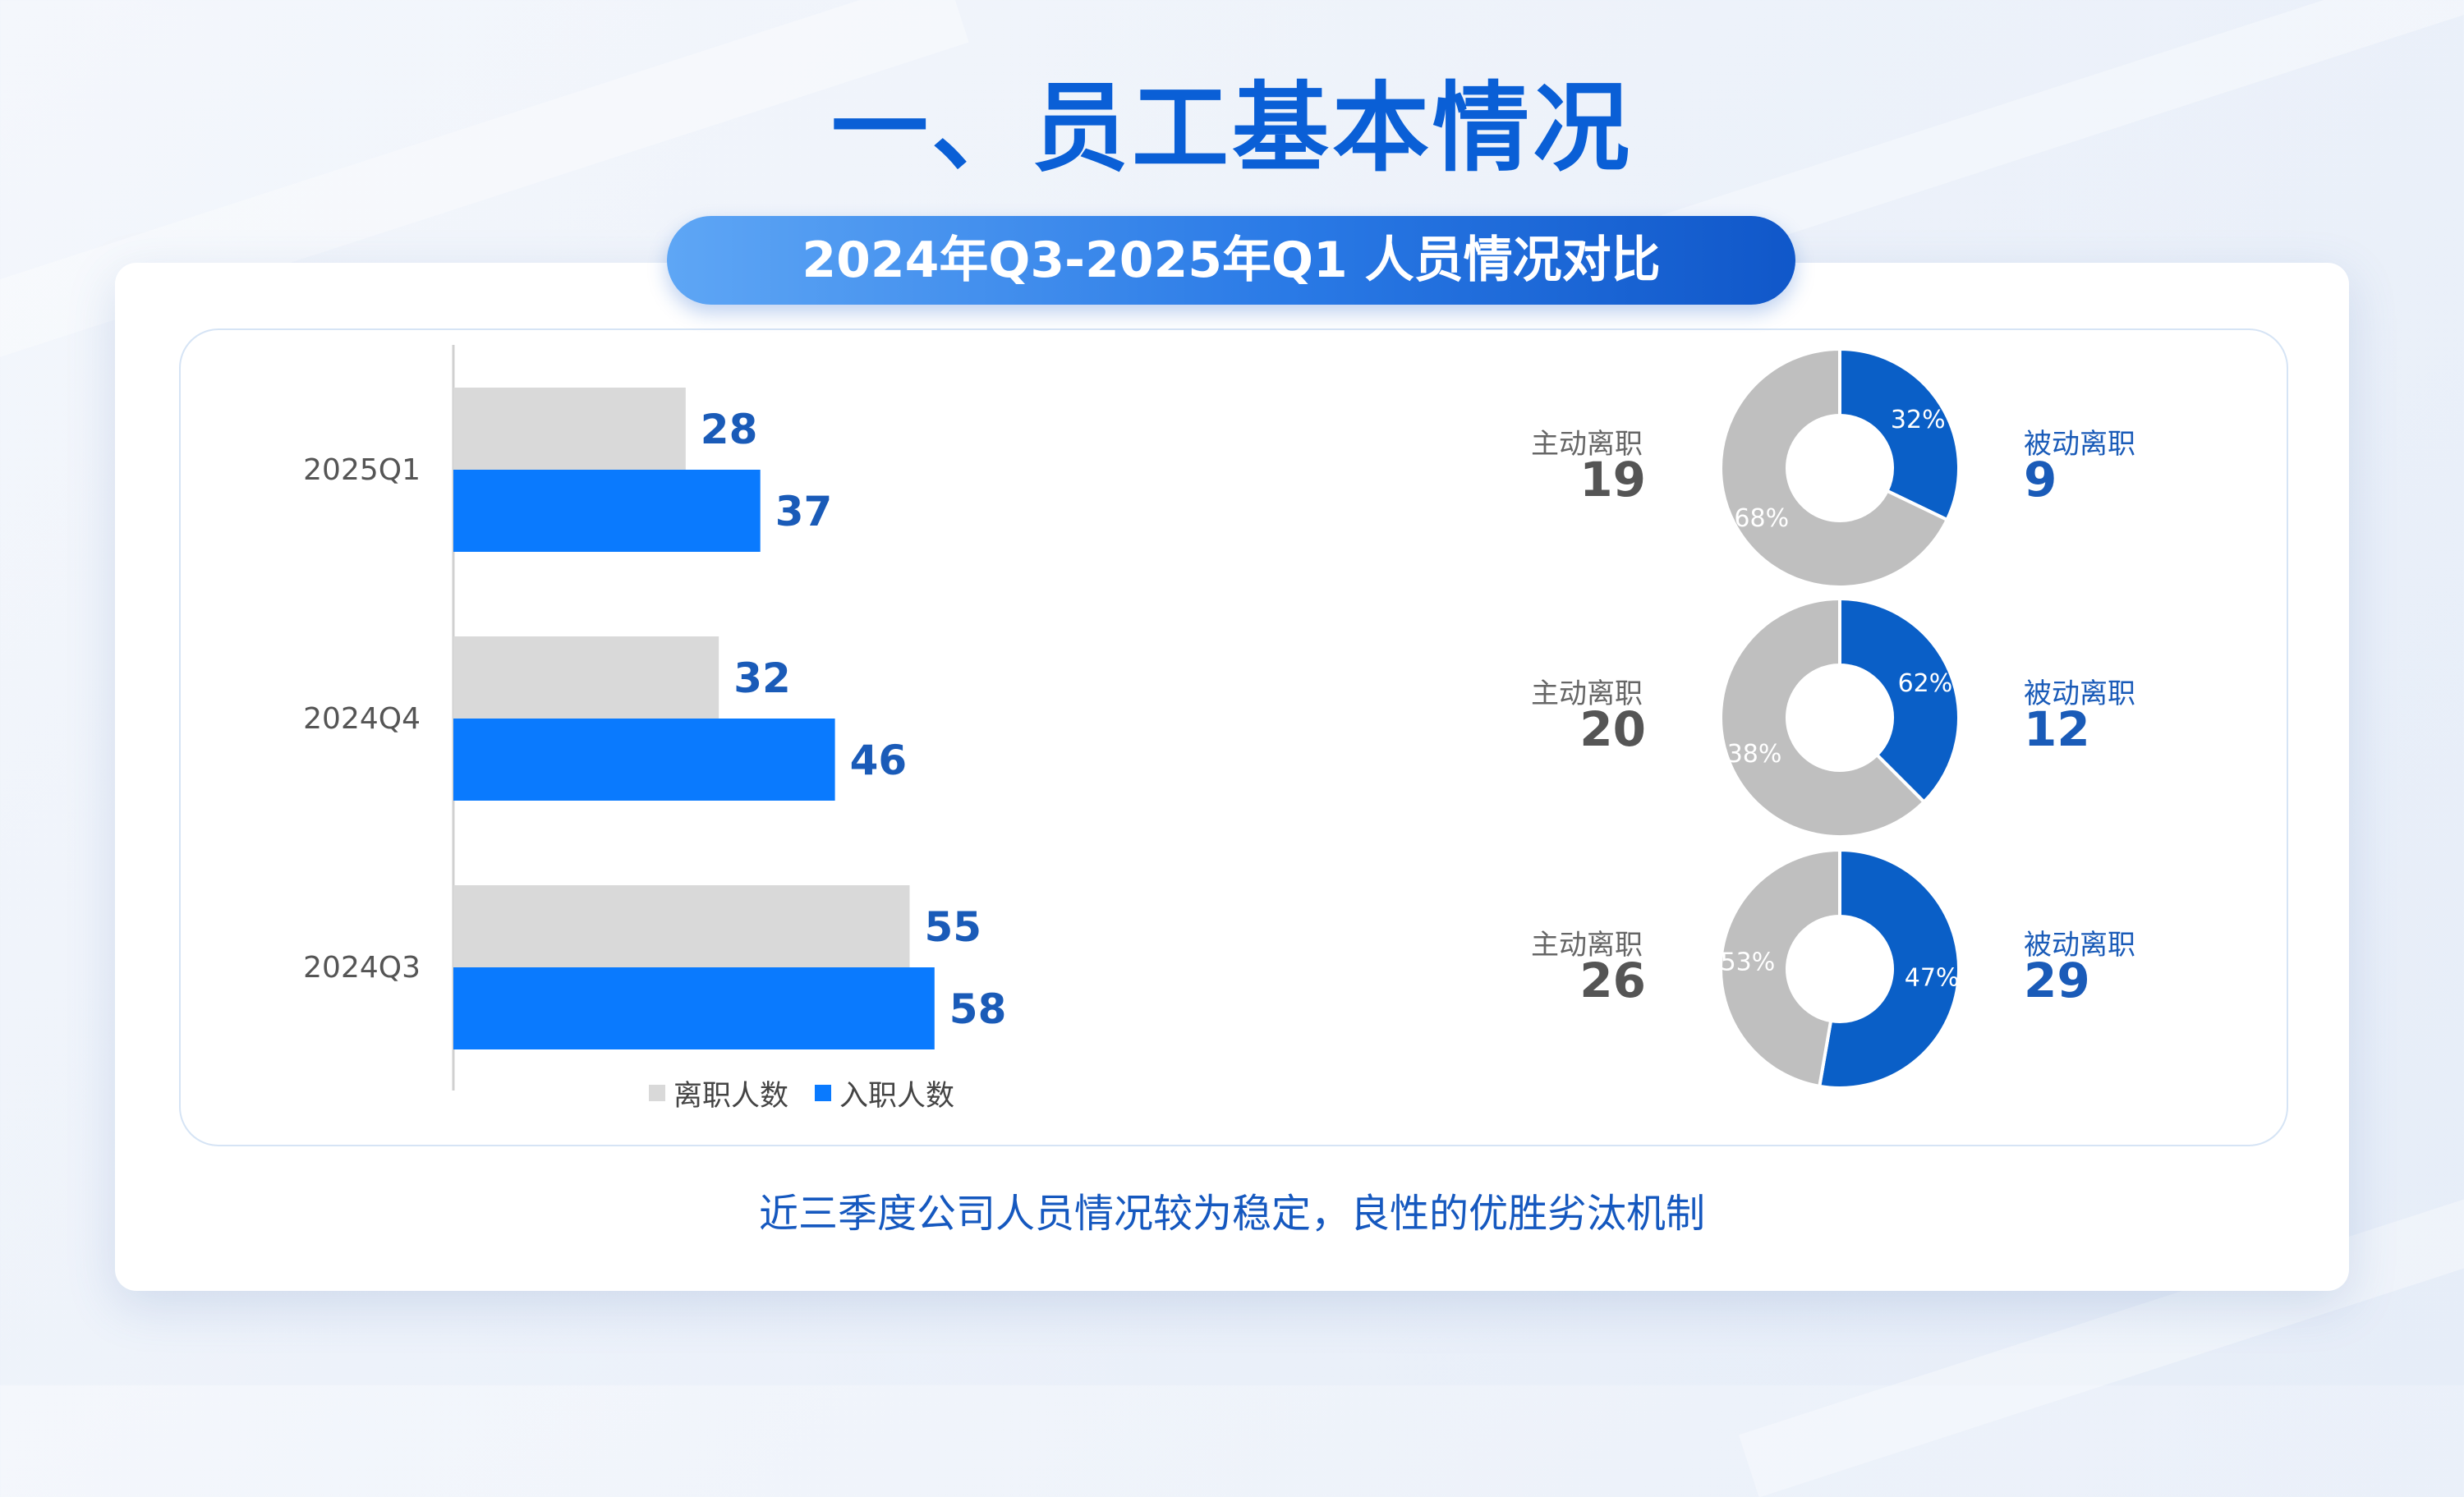  I want to click on donut-row-2024q3: 主动离职 26 47% 53% 被动离职 29, so click(1848, 969).